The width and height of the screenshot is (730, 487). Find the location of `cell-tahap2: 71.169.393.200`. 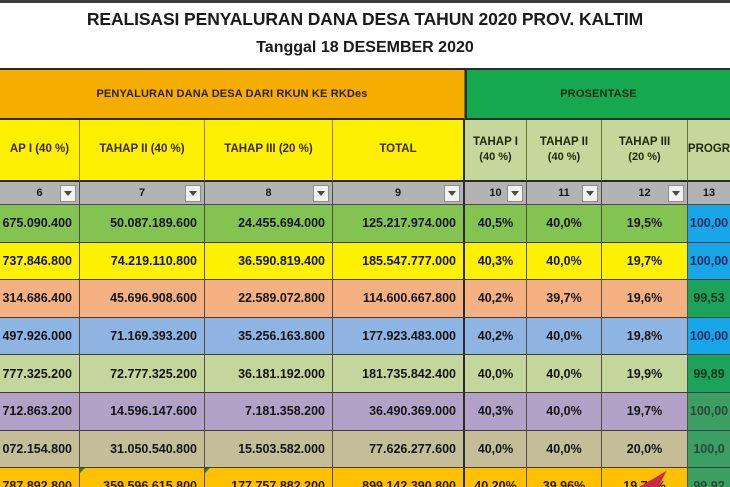

cell-tahap2: 71.169.393.200 is located at coordinates (142, 336).